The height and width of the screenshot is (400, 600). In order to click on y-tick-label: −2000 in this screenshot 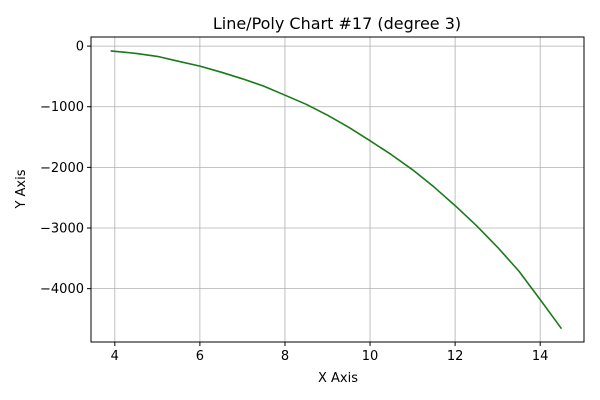, I will do `click(62, 168)`.